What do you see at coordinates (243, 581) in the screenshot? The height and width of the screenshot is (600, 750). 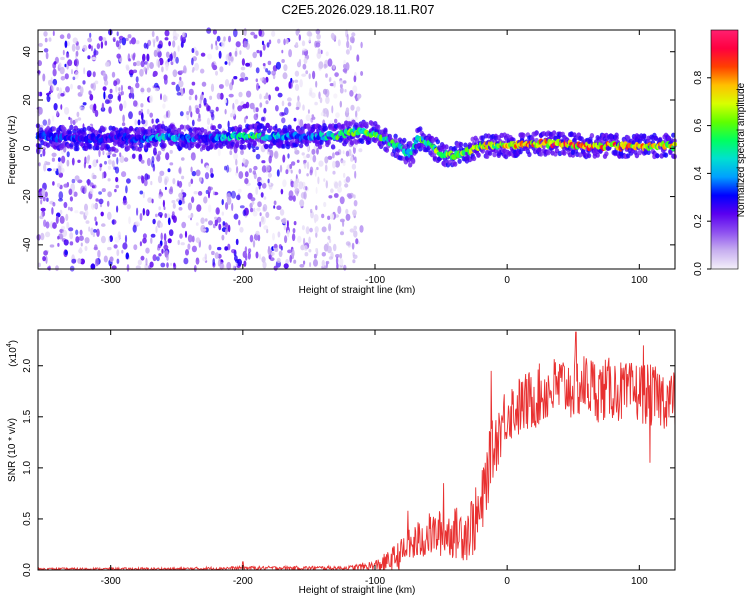 I see `snr-x-tick-label: -200` at bounding box center [243, 581].